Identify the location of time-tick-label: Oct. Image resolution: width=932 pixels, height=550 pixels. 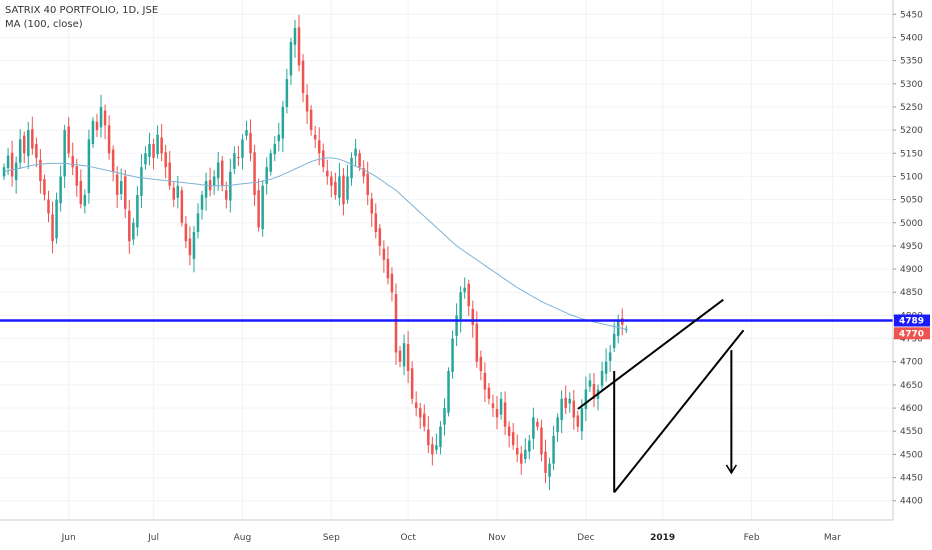
(408, 538).